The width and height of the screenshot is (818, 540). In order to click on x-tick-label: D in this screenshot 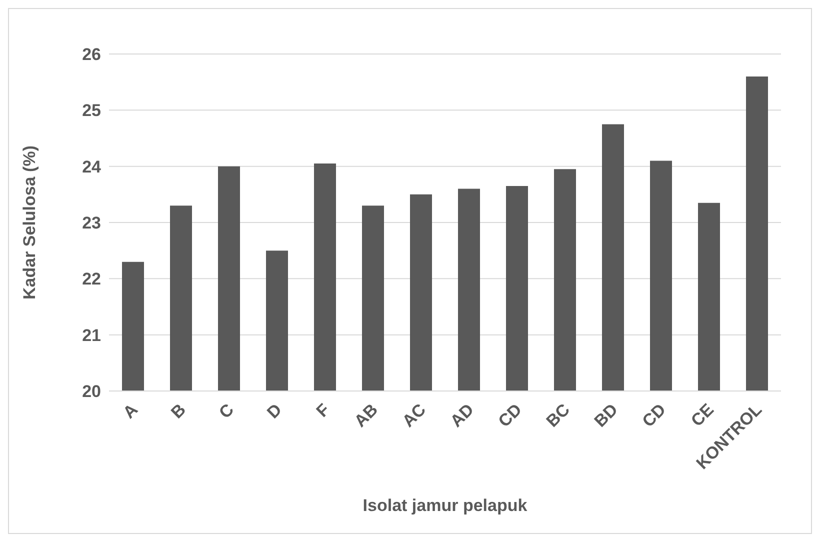, I will do `click(274, 411)`.